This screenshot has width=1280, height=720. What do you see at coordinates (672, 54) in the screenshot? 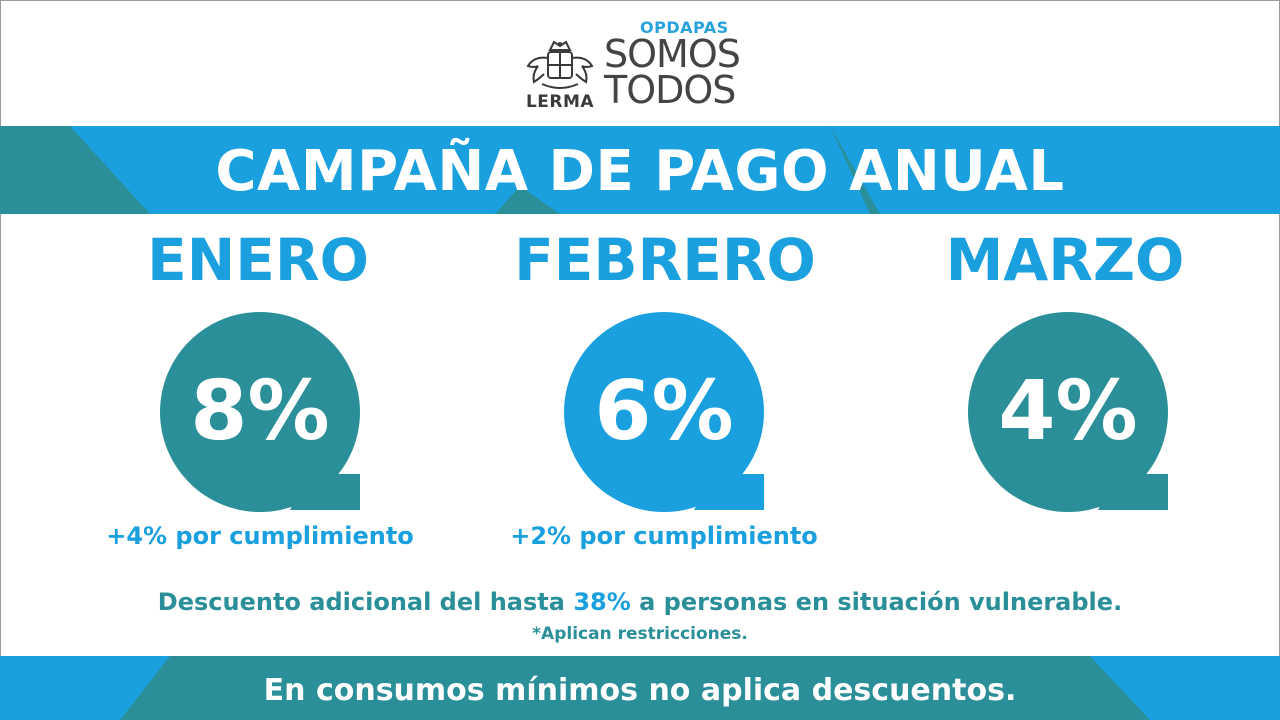
I see `somos-label: SOMOS` at bounding box center [672, 54].